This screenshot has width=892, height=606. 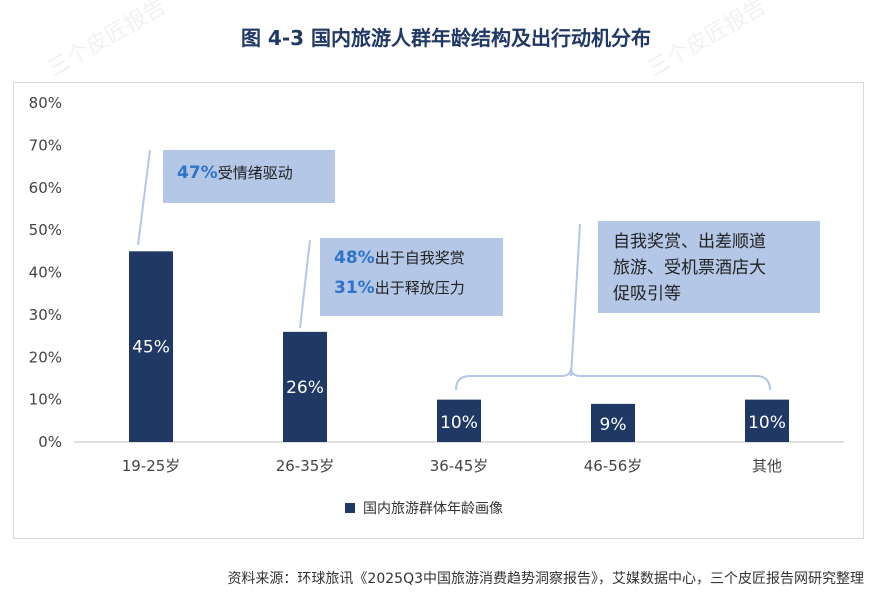 I want to click on group-bracket, so click(x=613, y=379).